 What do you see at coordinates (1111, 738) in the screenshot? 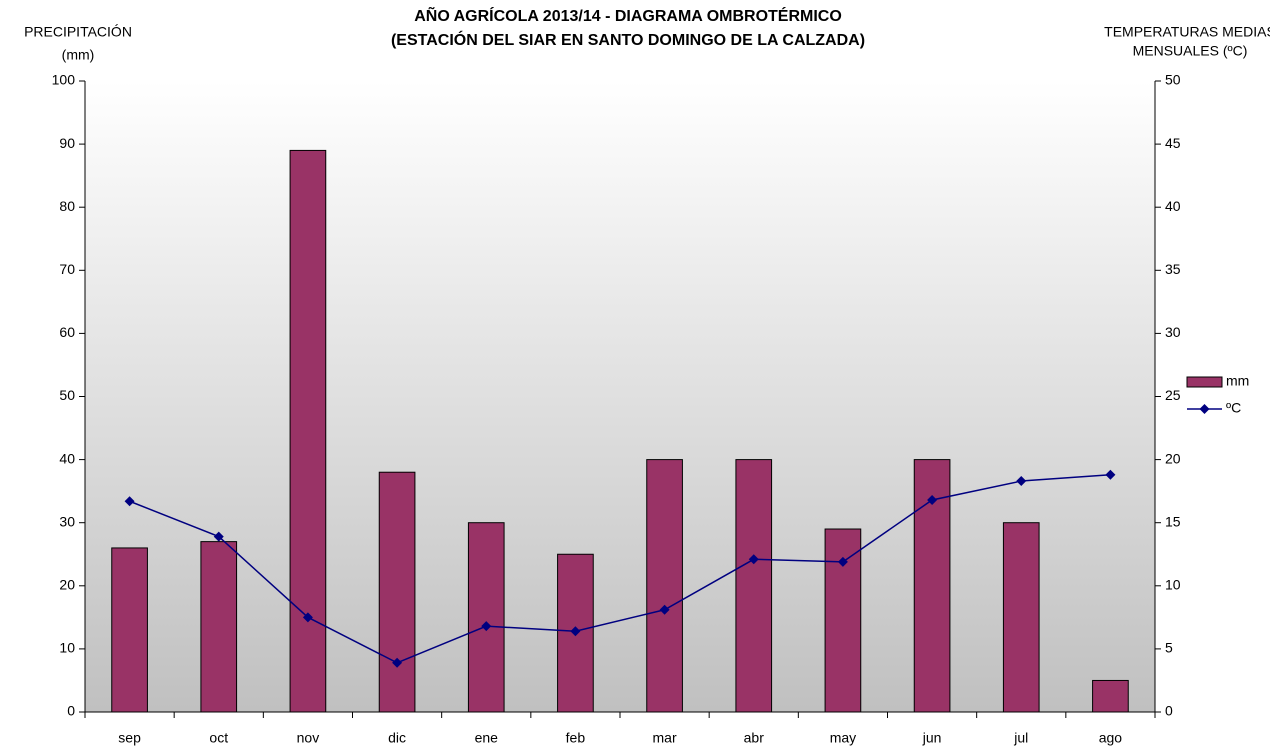
I see `x-tick-label: ago` at bounding box center [1111, 738].